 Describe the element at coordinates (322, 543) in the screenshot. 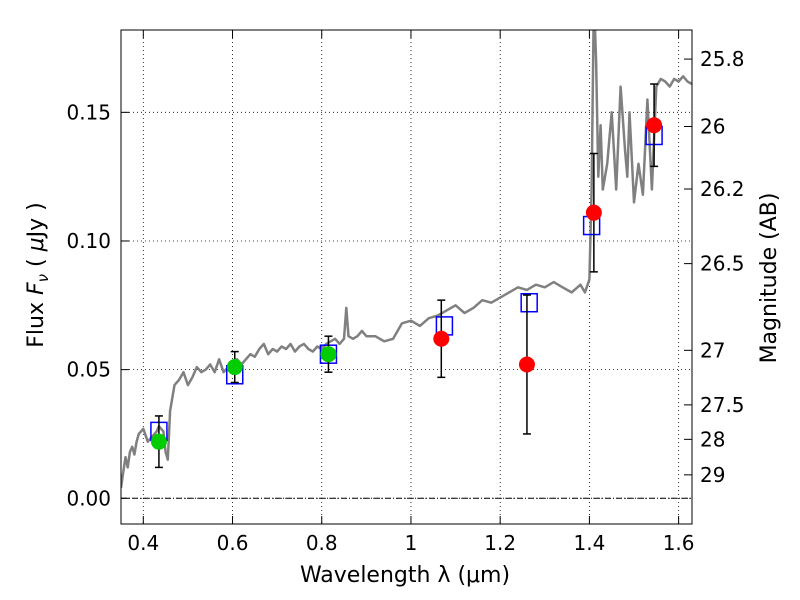

I see `x-tick-label: 0.8` at that location.